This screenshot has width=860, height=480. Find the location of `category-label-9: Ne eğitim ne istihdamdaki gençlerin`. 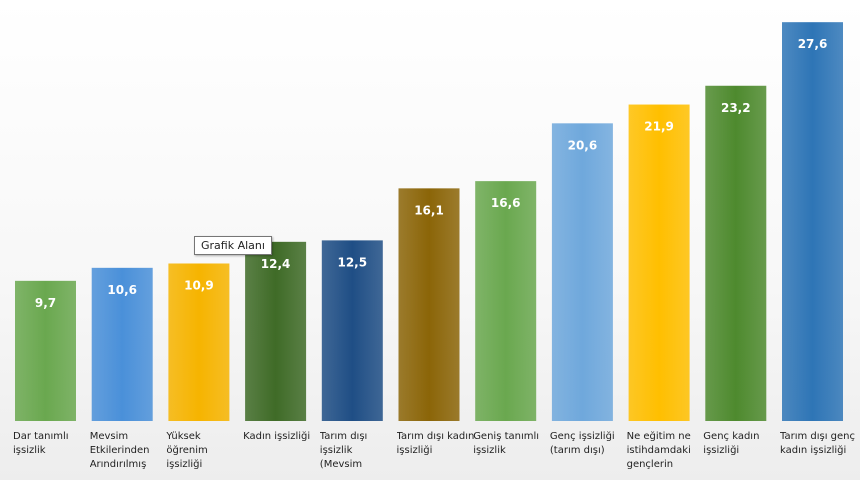

category-label-9: Ne eğitim ne istihdamdaki gençlerin is located at coordinates (658, 450).